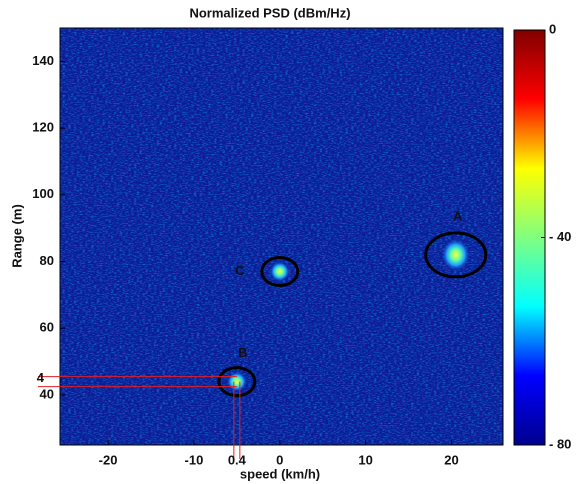 The height and width of the screenshot is (484, 585). Describe the element at coordinates (365, 459) in the screenshot. I see `x-tick-label: 10` at that location.